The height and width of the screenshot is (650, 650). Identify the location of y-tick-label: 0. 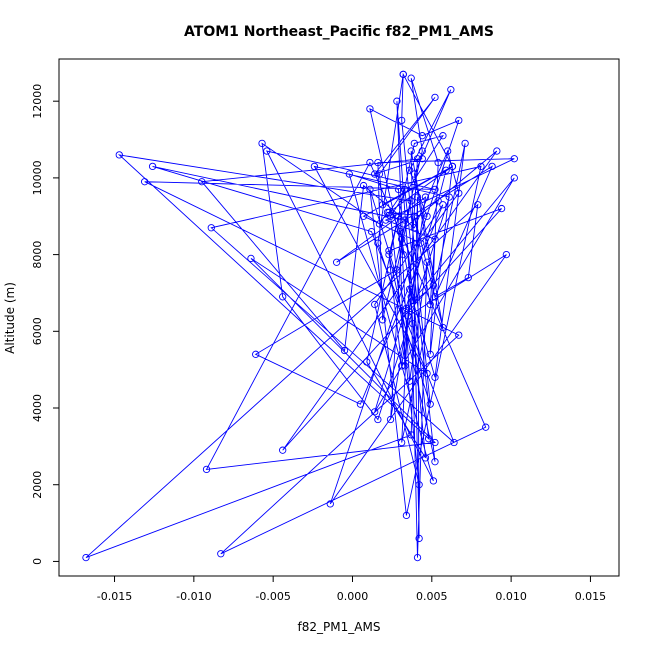
(37, 561).